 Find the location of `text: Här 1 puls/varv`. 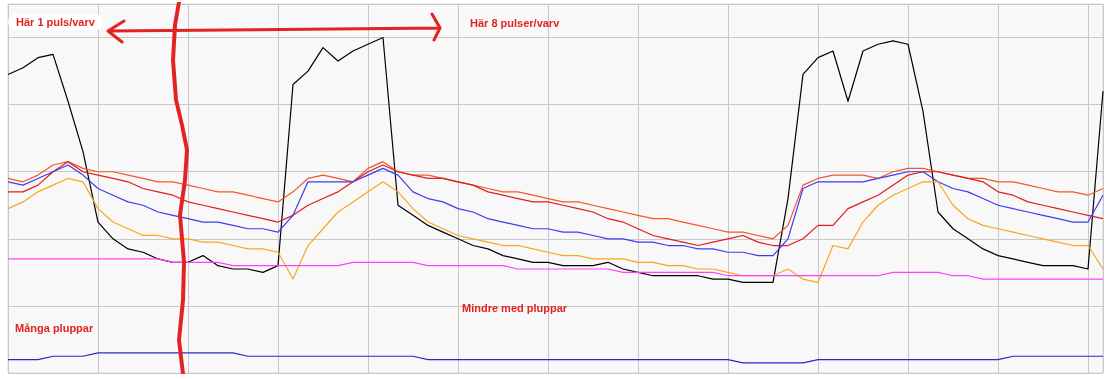

text: Här 1 puls/varv is located at coordinates (55, 22).